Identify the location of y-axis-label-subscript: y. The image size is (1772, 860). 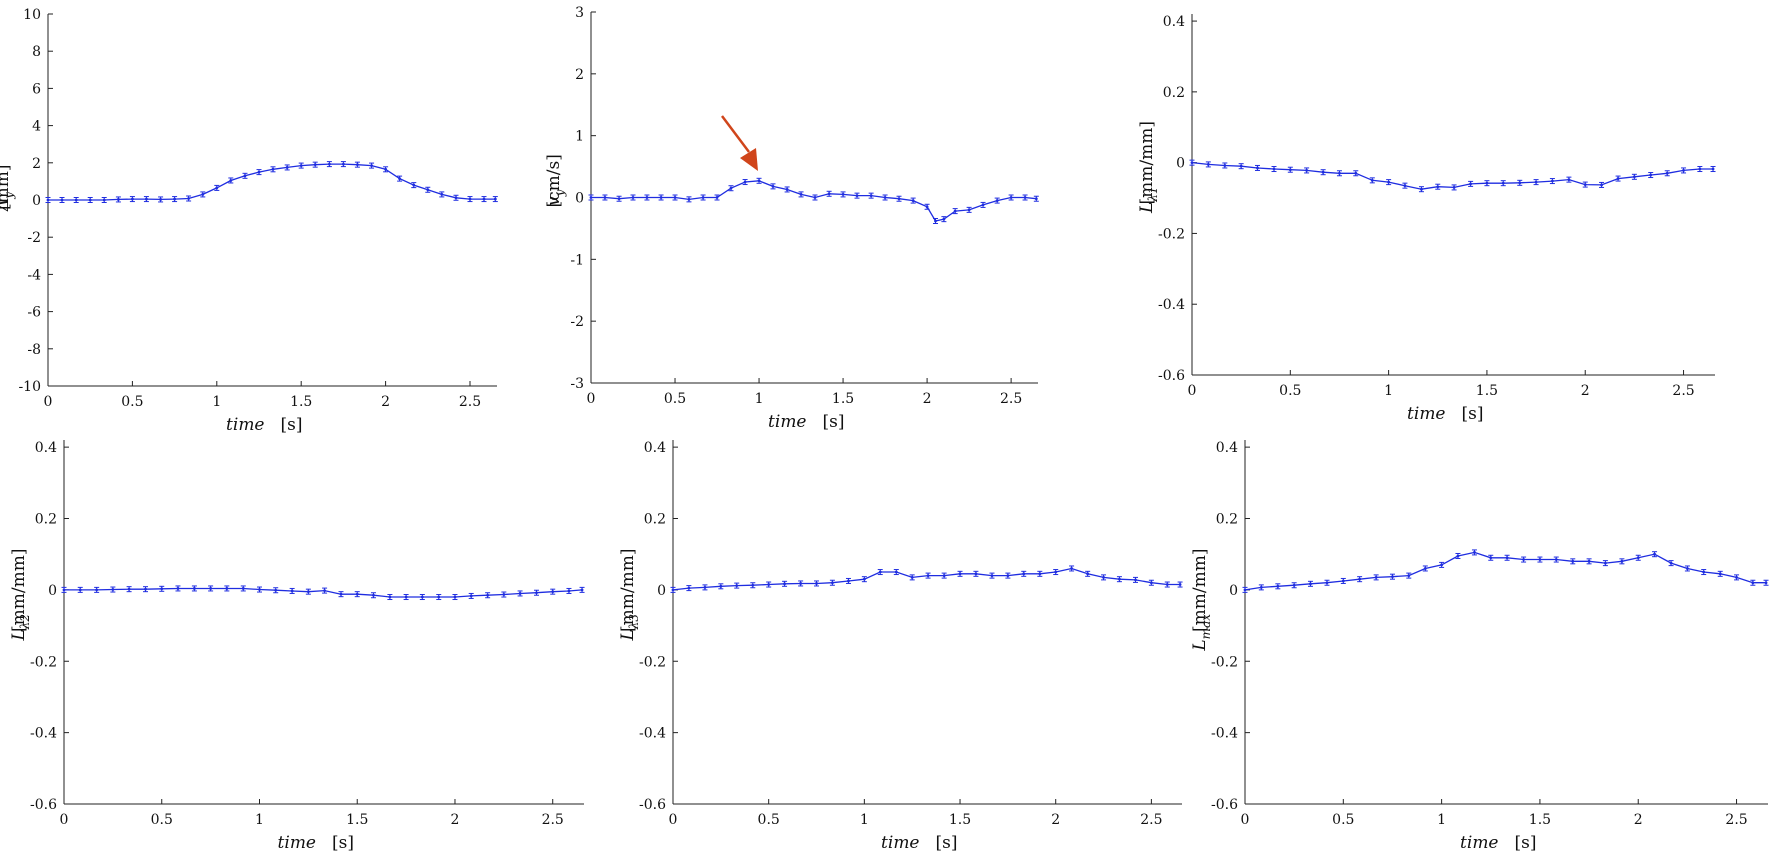
(560, 193).